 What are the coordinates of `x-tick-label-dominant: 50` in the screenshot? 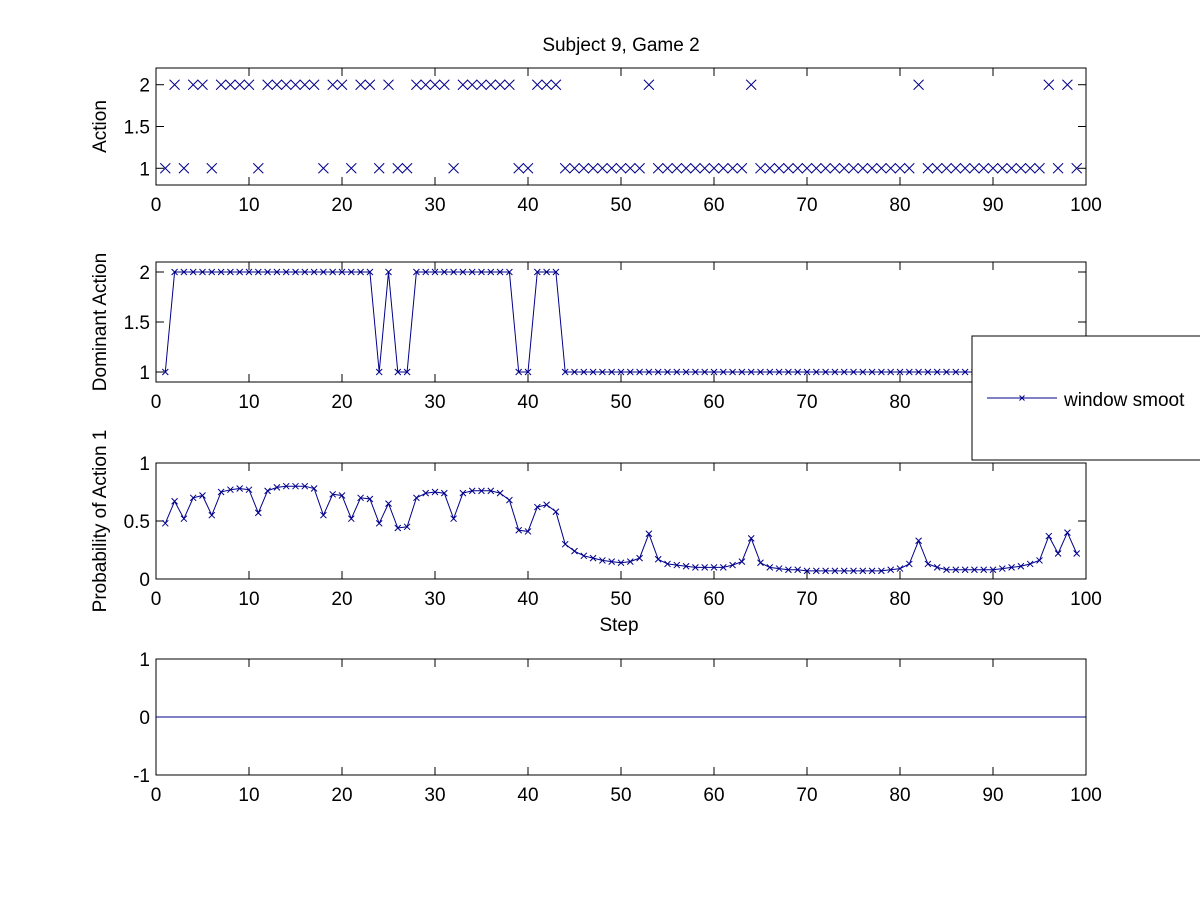 It's located at (620, 402).